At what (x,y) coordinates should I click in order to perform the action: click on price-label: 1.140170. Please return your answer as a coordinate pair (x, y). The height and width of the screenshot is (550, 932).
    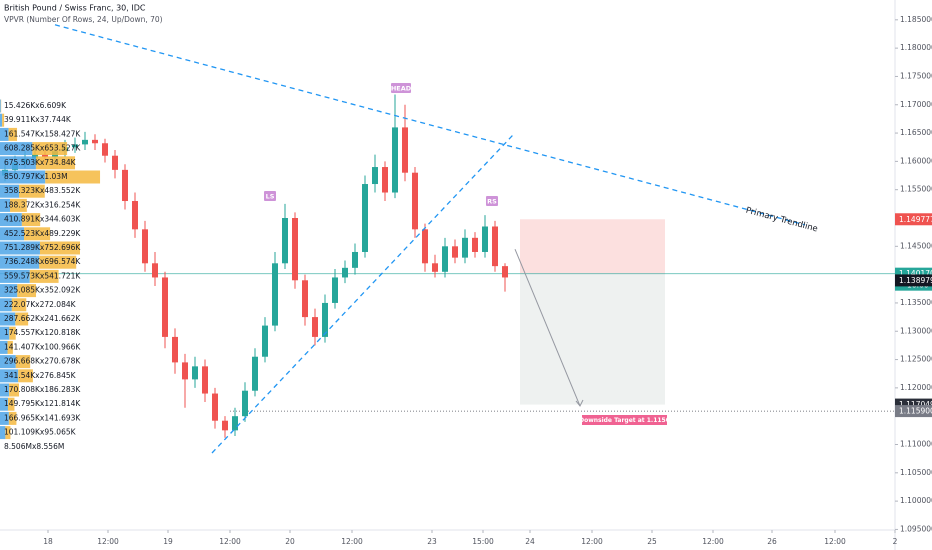
    Looking at the image, I should click on (915, 273).